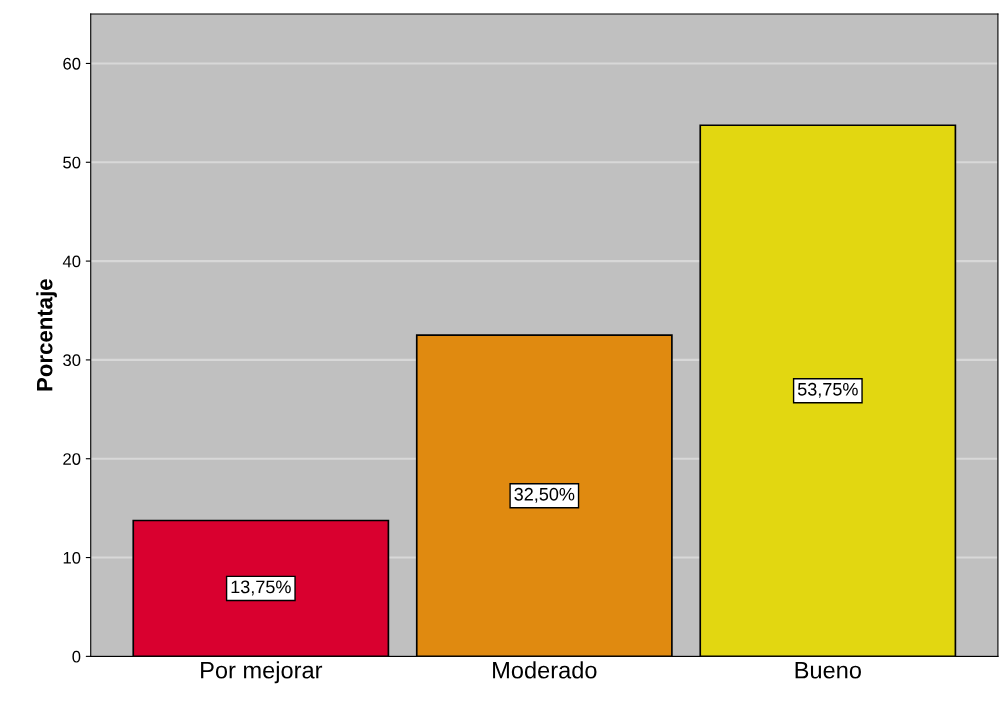 The image size is (1008, 702). What do you see at coordinates (46, 335) in the screenshot?
I see `y-axis-title: Porcentaje` at bounding box center [46, 335].